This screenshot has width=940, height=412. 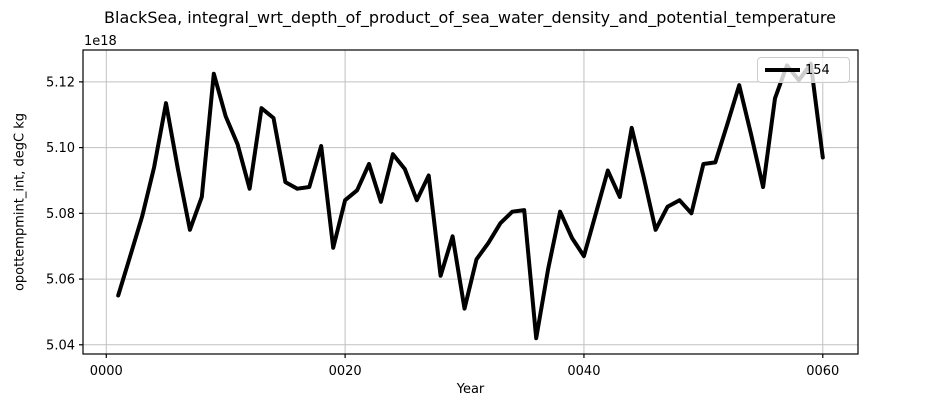 I want to click on legend-line-sample, so click(x=782, y=70).